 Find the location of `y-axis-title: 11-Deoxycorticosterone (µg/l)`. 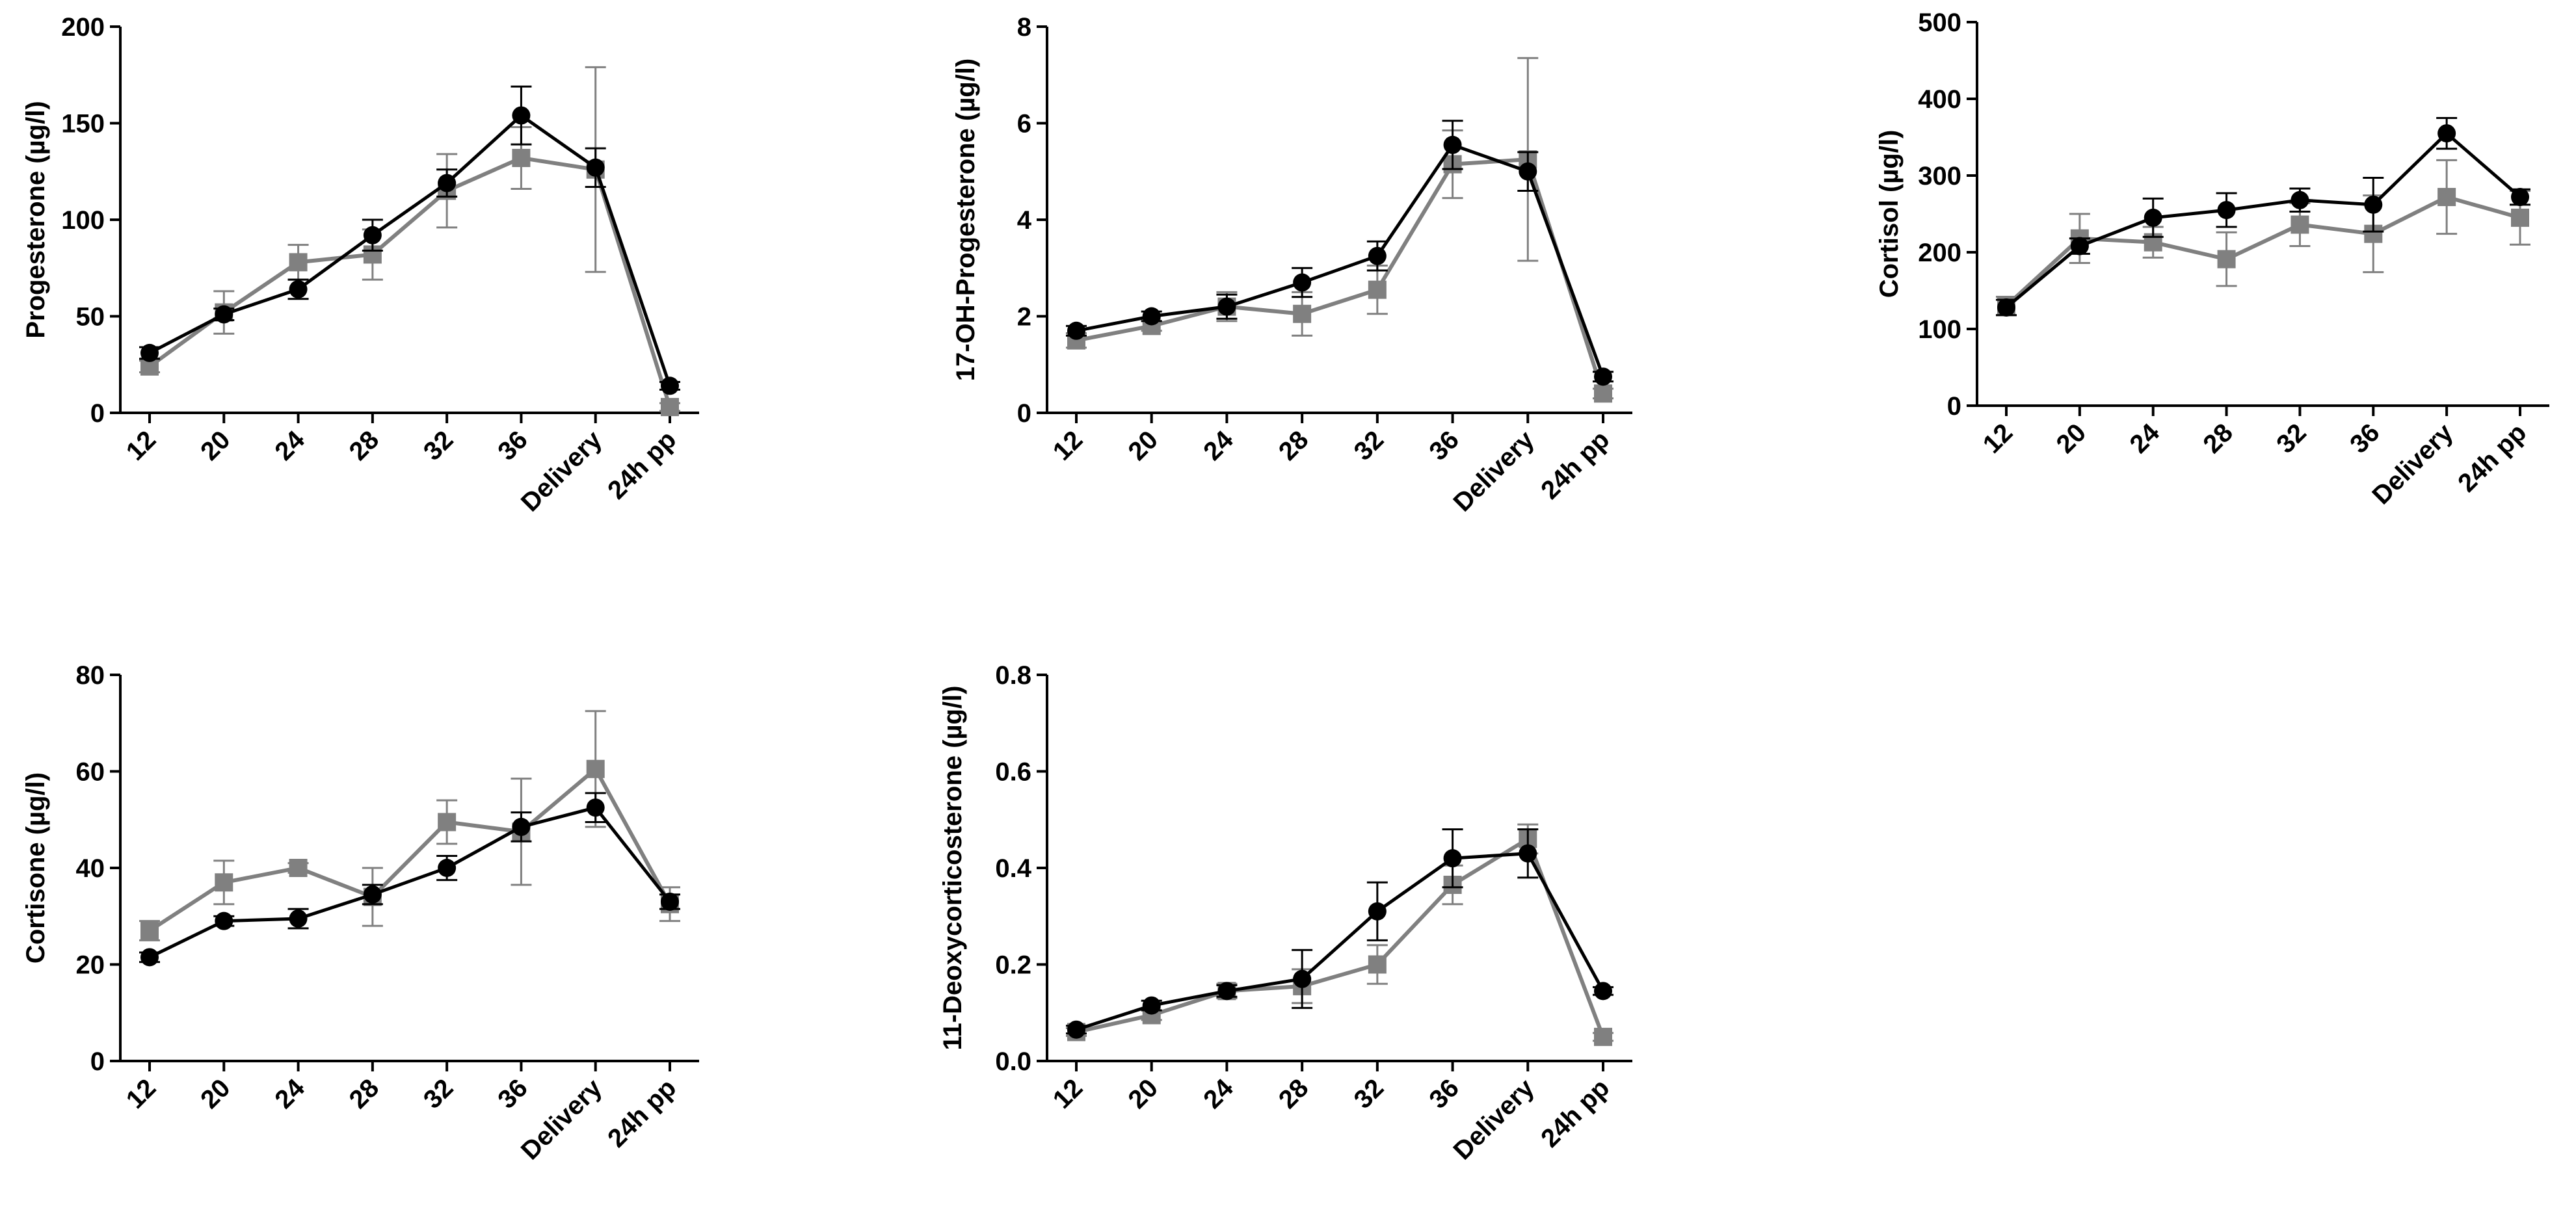

y-axis-title: 11-Deoxycorticosterone (µg/l) is located at coordinates (953, 869).